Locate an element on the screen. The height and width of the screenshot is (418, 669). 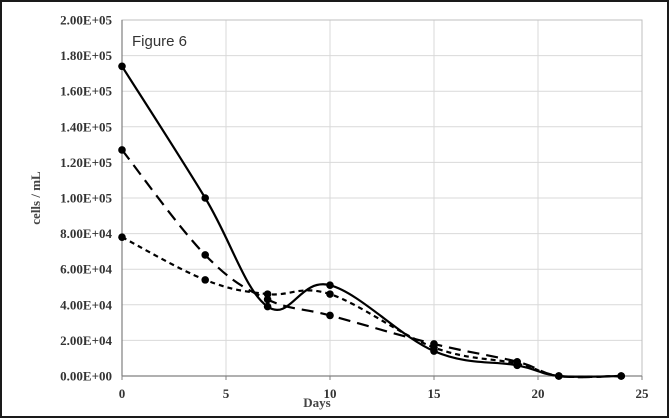
x-tick-label: 20 is located at coordinates (538, 393).